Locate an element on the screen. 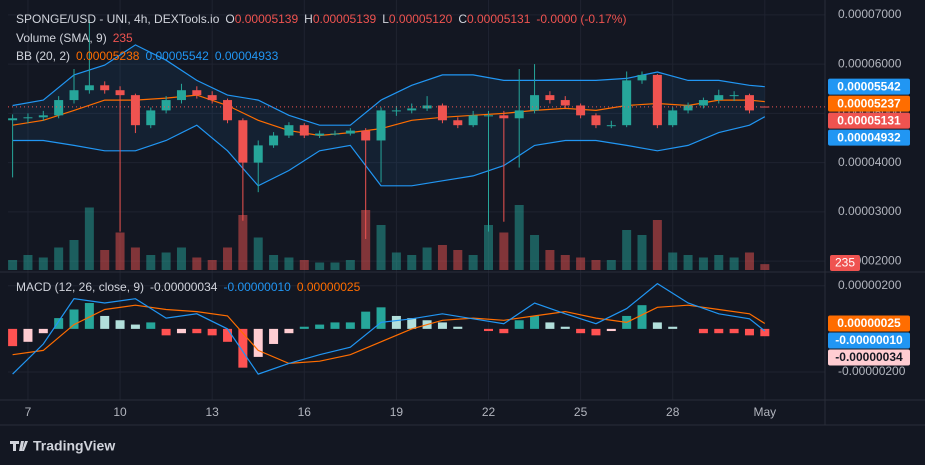 This screenshot has width=925, height=465. y-tick-label: 0.00006000 is located at coordinates (870, 63).